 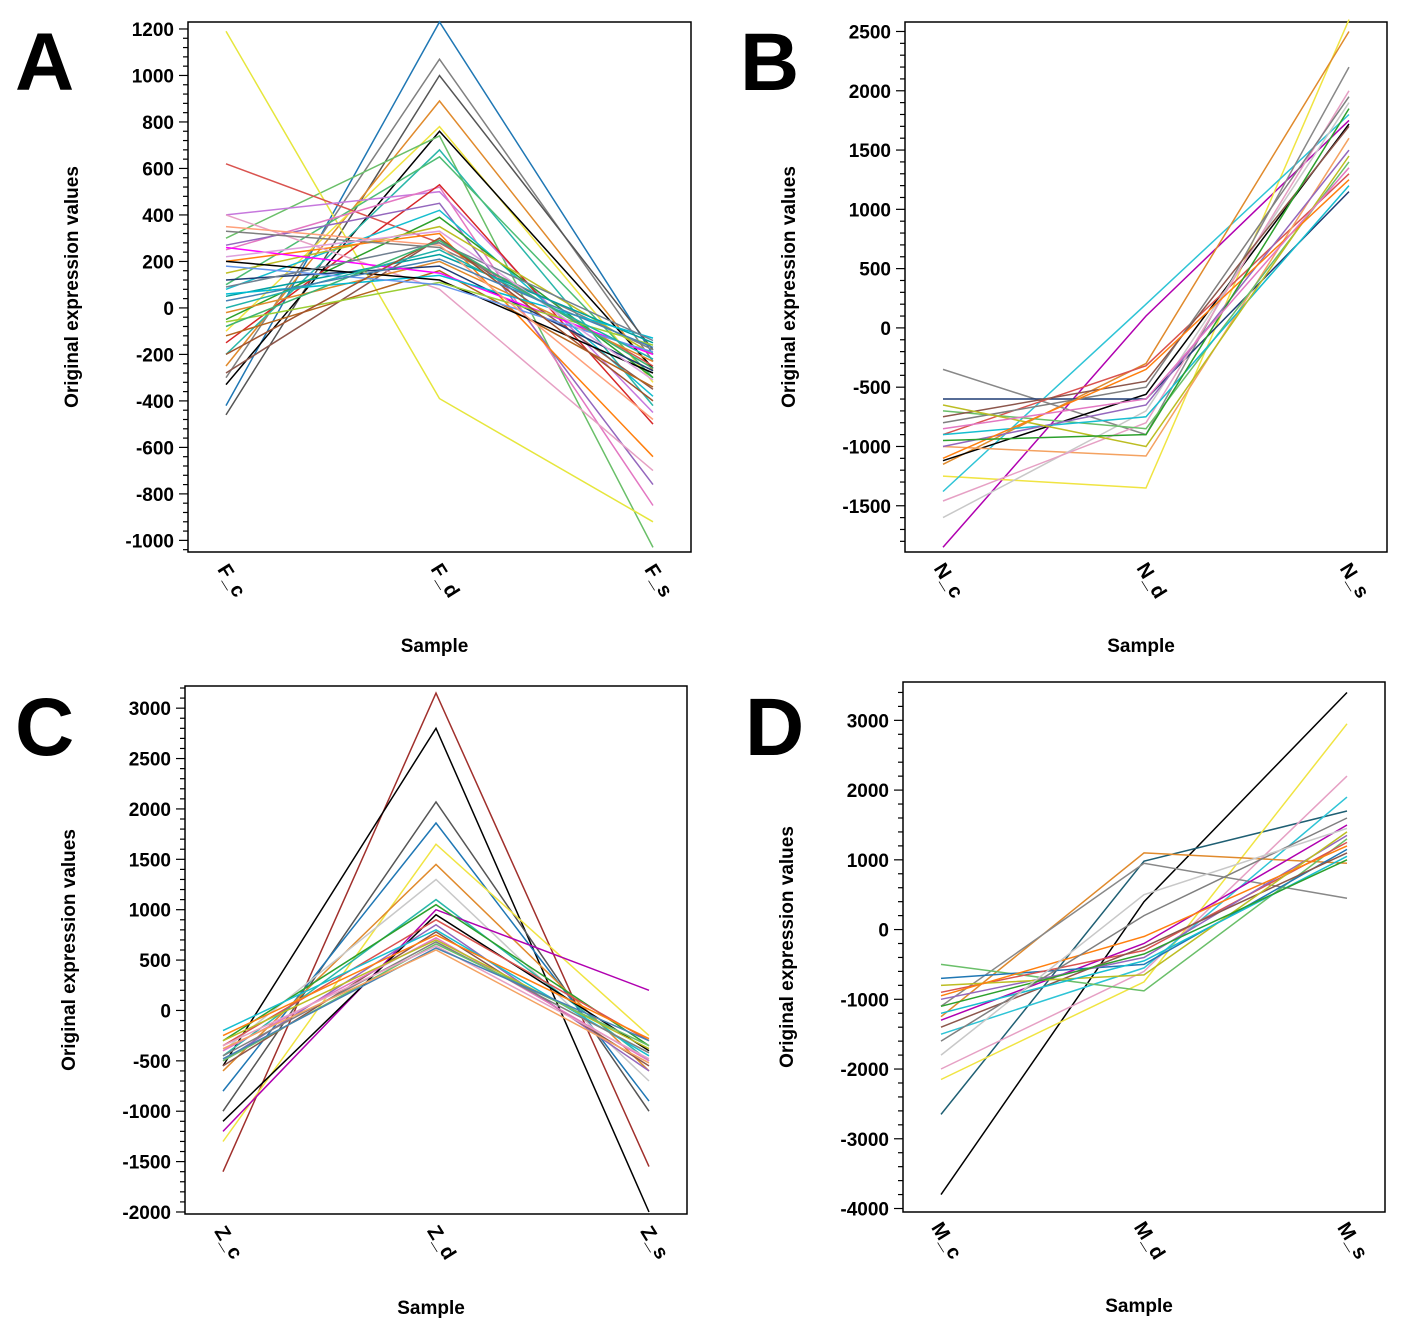 What do you see at coordinates (866, 507) in the screenshot?
I see `y-tick-label-b: -1500` at bounding box center [866, 507].